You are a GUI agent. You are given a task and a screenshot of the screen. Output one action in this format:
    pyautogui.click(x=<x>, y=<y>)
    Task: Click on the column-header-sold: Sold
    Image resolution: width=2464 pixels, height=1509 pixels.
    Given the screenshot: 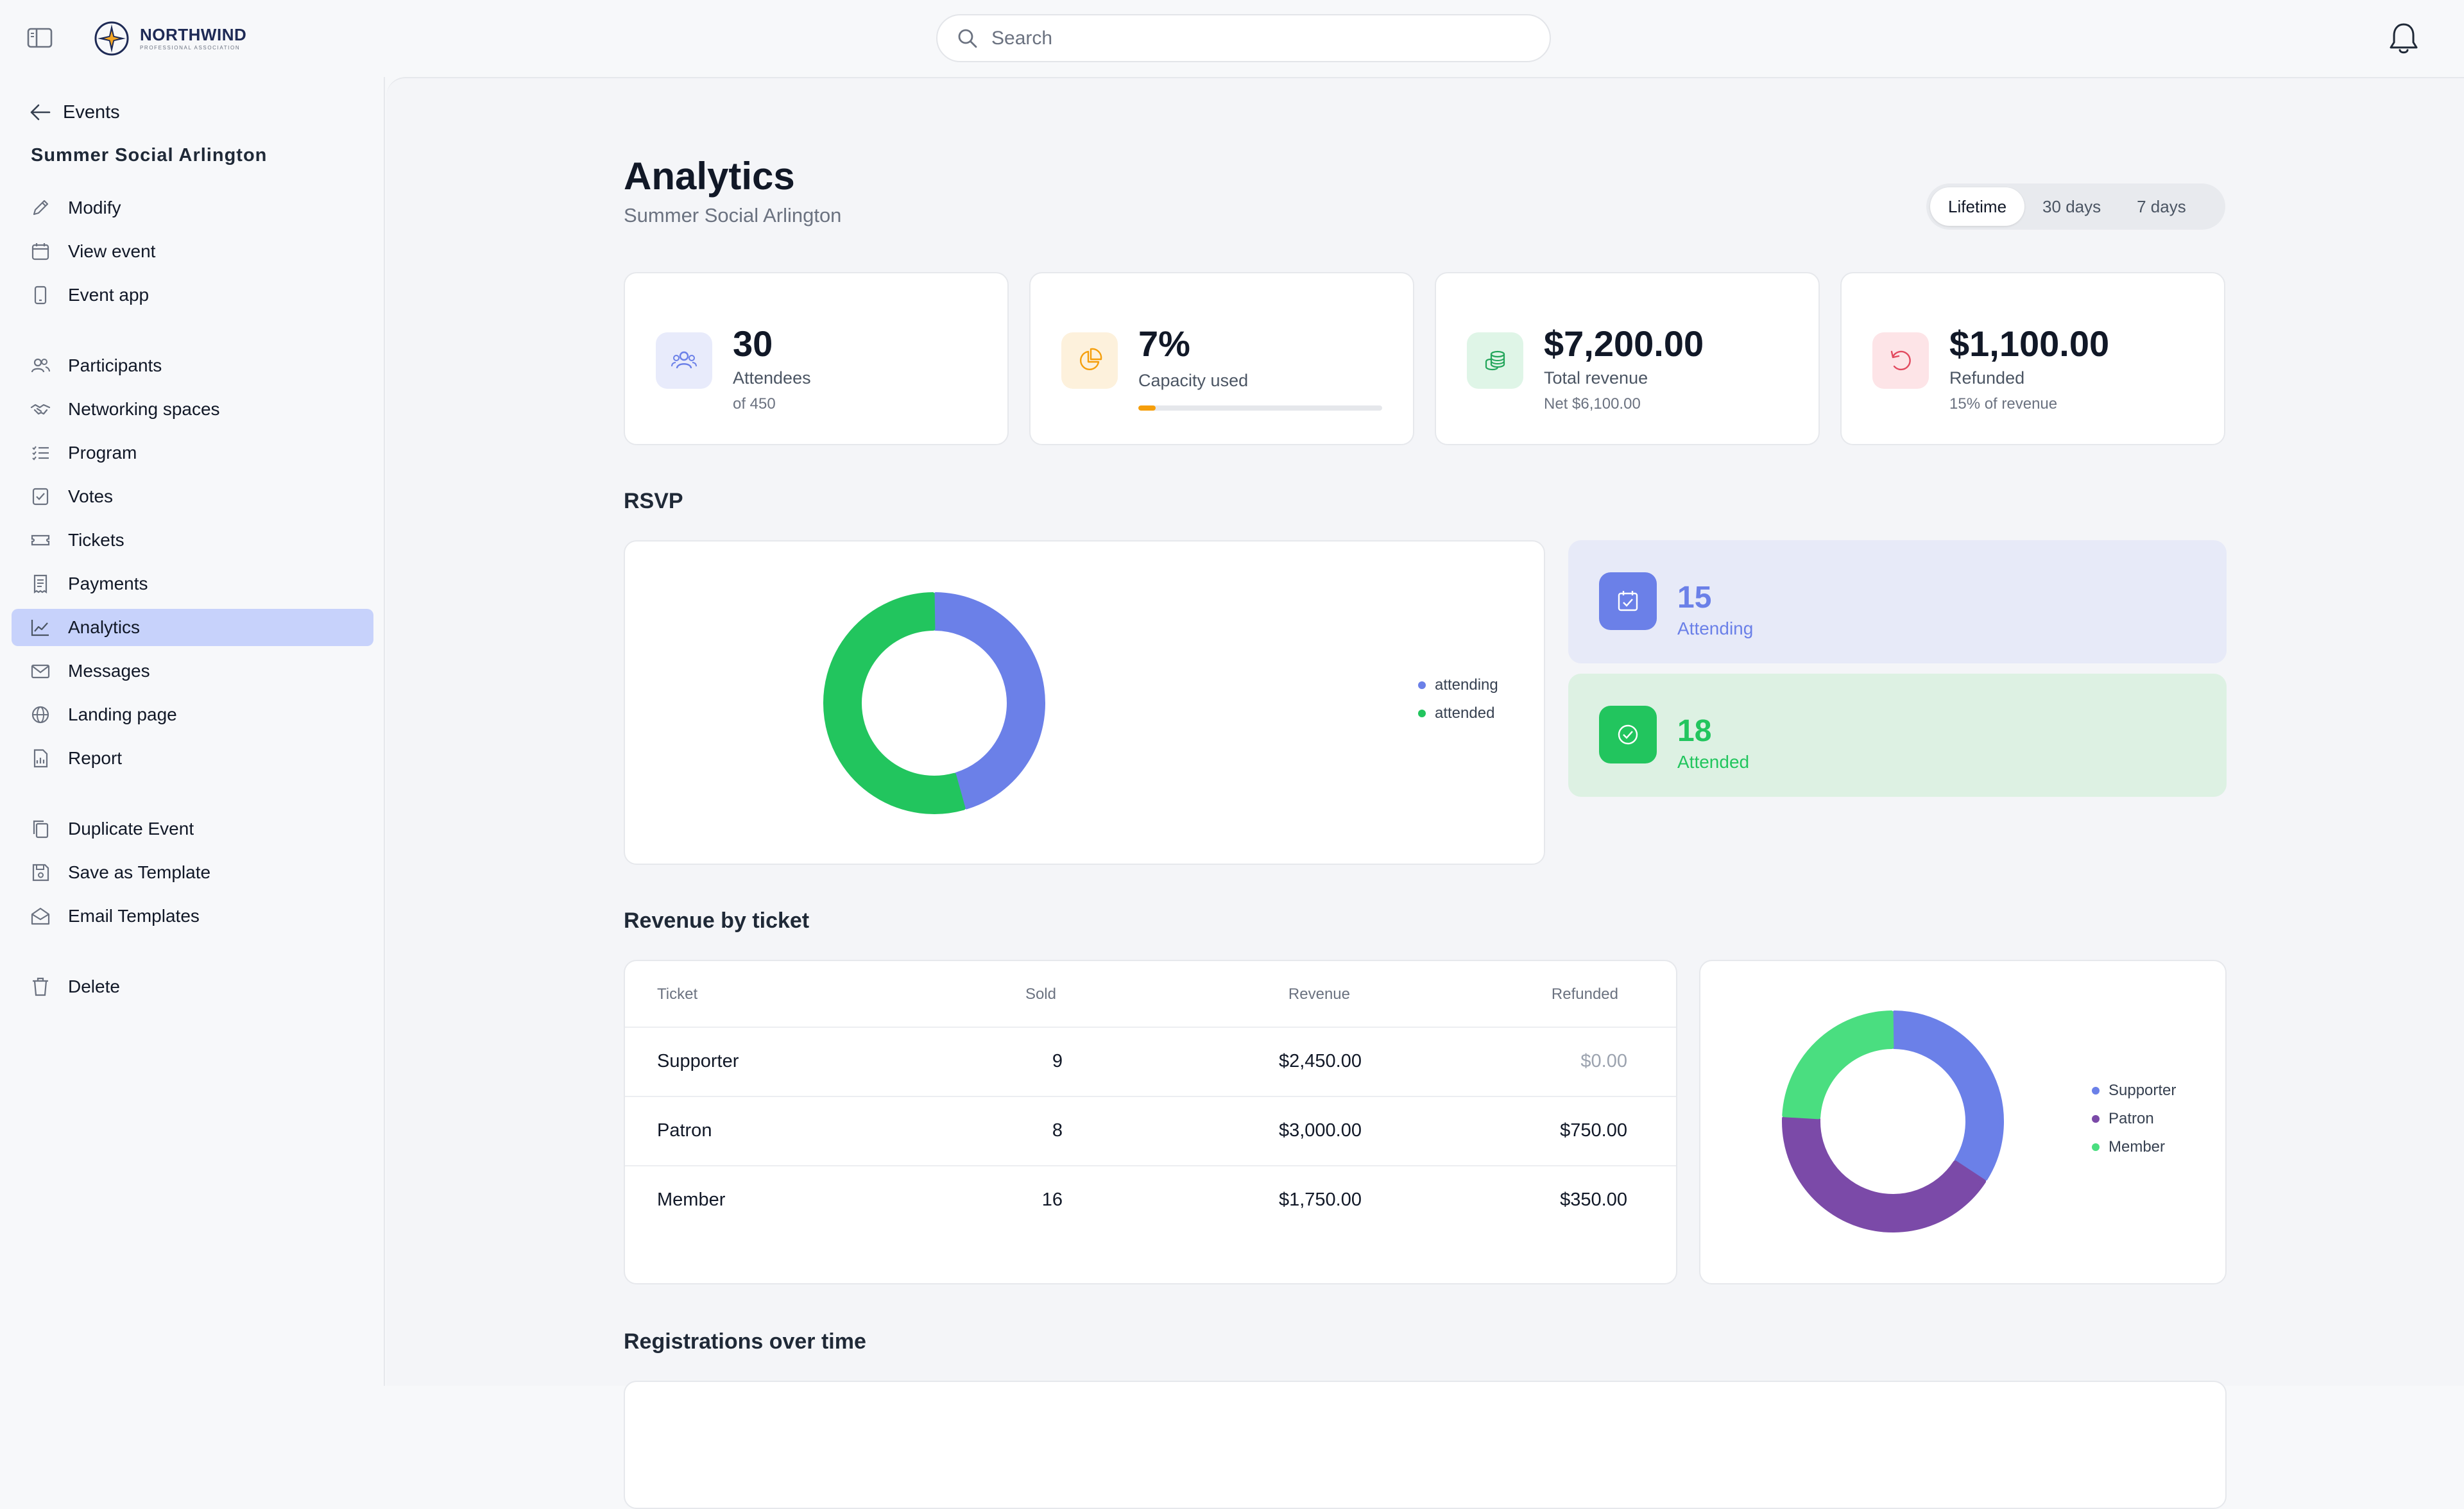 What is the action you would take?
    pyautogui.click(x=1041, y=994)
    